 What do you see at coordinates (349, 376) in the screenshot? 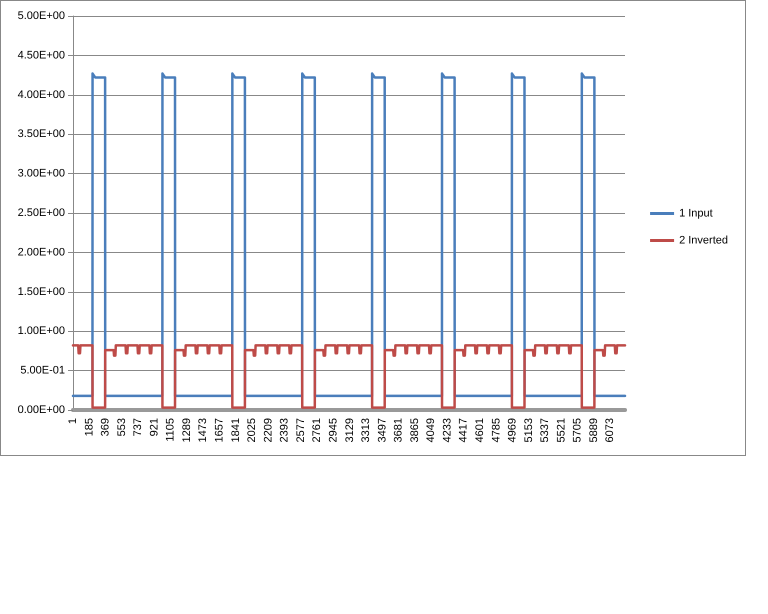
I see `line-series` at bounding box center [349, 376].